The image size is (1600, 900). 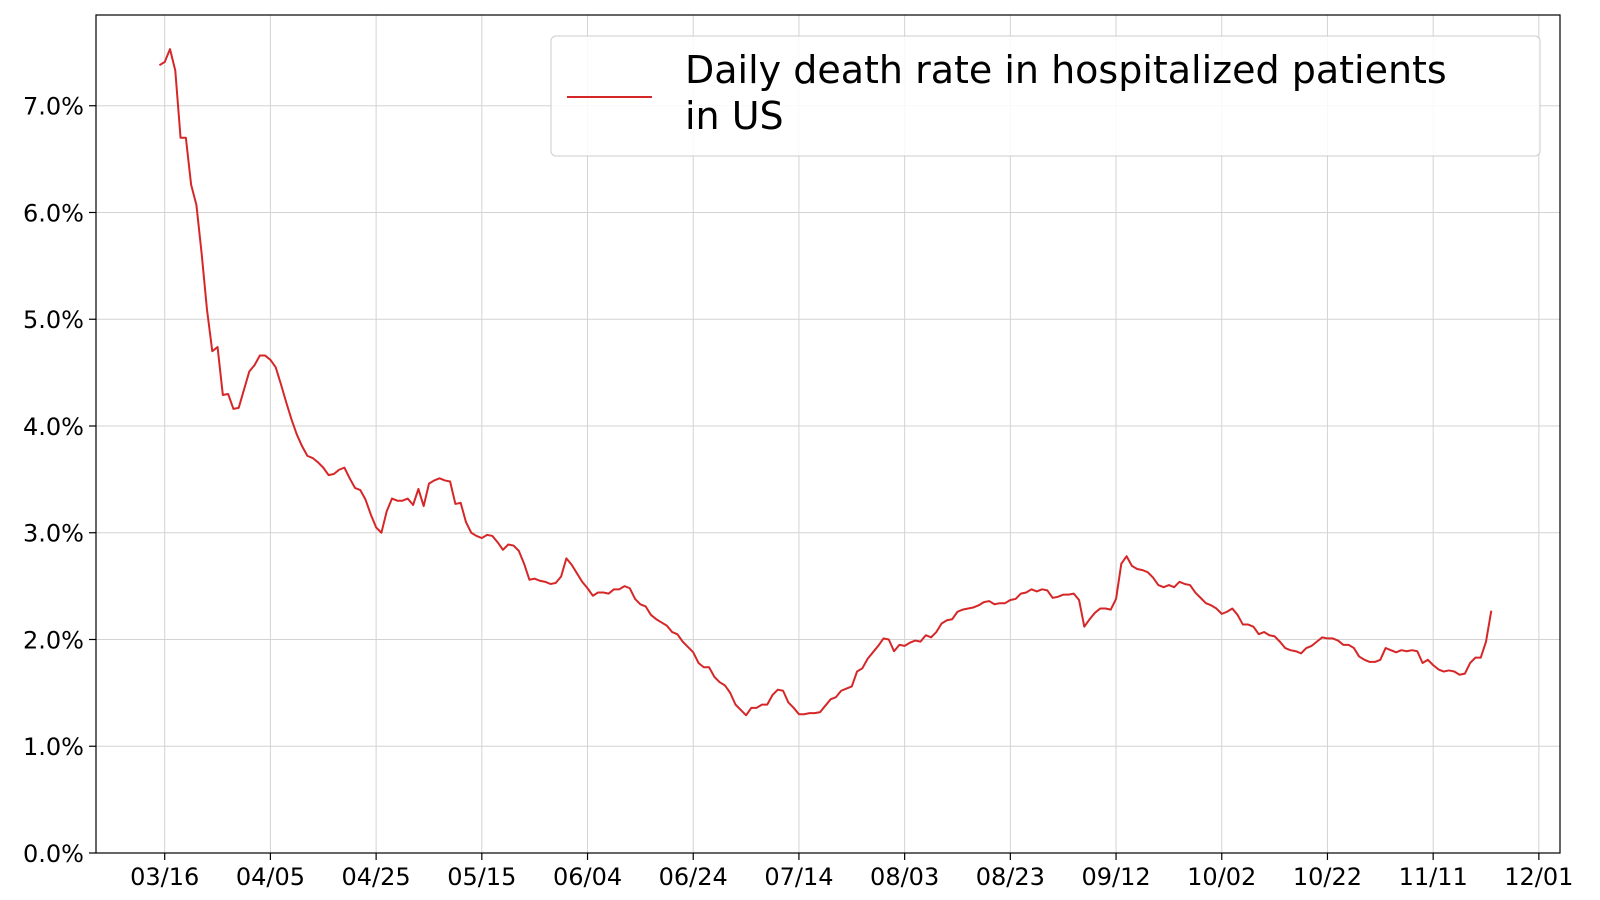 What do you see at coordinates (53, 747) in the screenshot?
I see `y-tick-label: 1.0%` at bounding box center [53, 747].